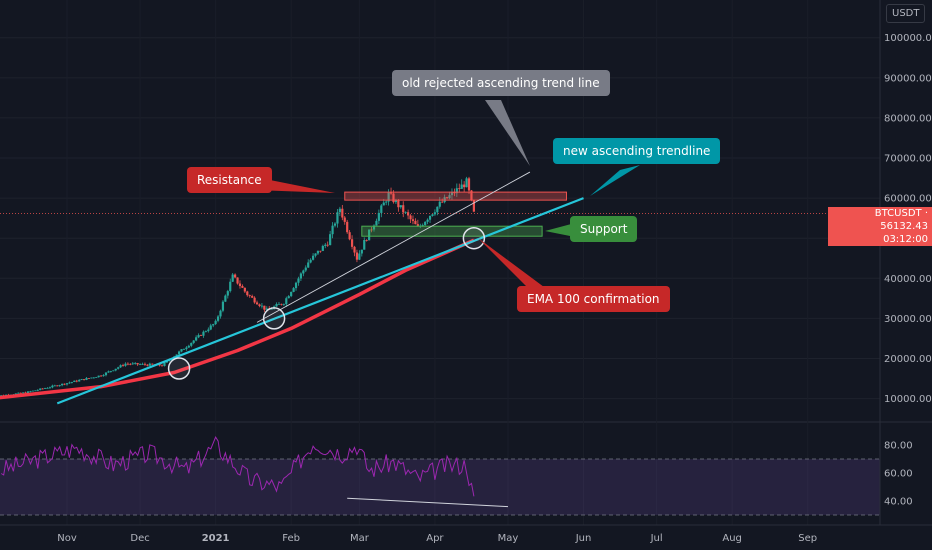 The height and width of the screenshot is (550, 932). I want to click on ema-callout: EMA 100 confirmation, so click(593, 299).